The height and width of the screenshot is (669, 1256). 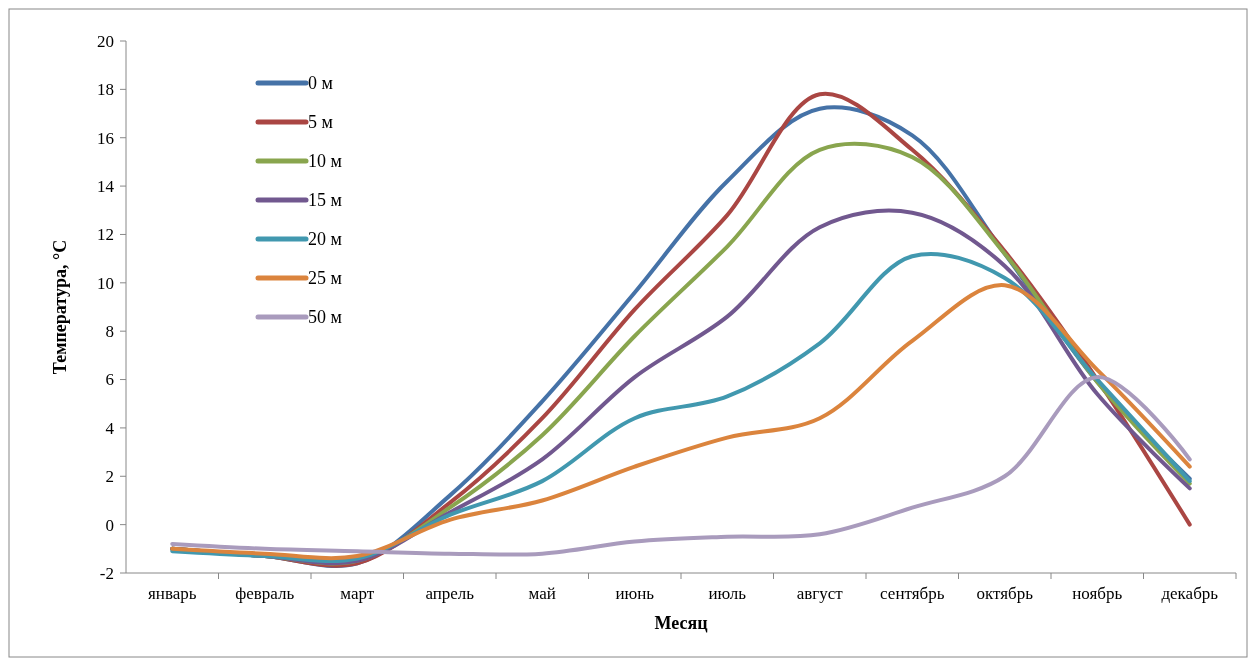 What do you see at coordinates (105, 235) in the screenshot?
I see `y-tick-label: 12` at bounding box center [105, 235].